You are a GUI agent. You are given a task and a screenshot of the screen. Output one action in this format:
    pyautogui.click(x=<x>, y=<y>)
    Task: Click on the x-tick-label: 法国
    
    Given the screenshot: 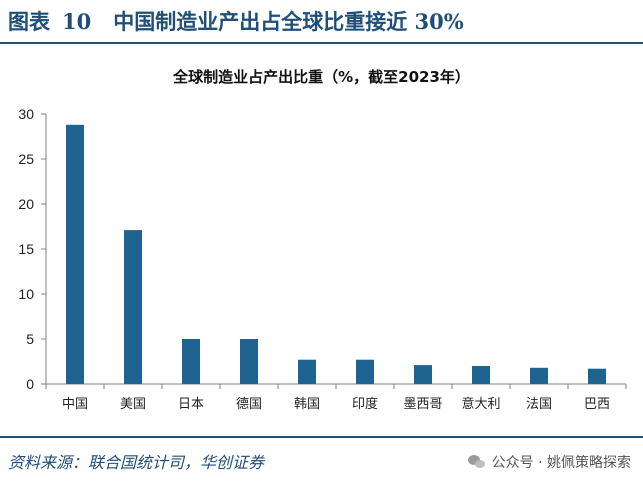 What is the action you would take?
    pyautogui.click(x=539, y=404)
    